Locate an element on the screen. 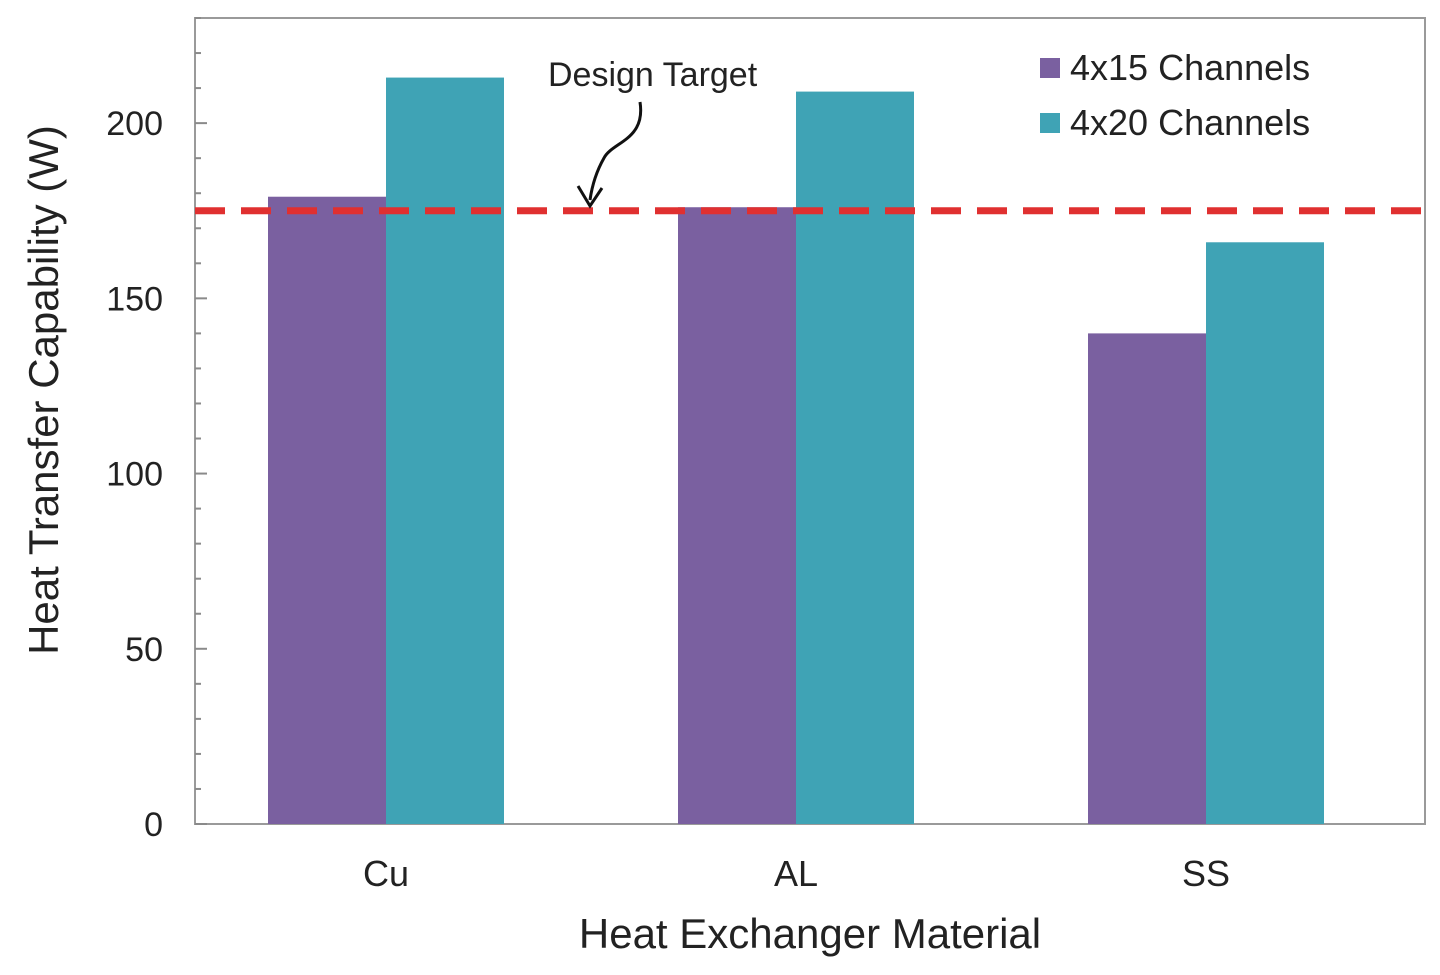  y-tick-label: 100 is located at coordinates (134, 475).